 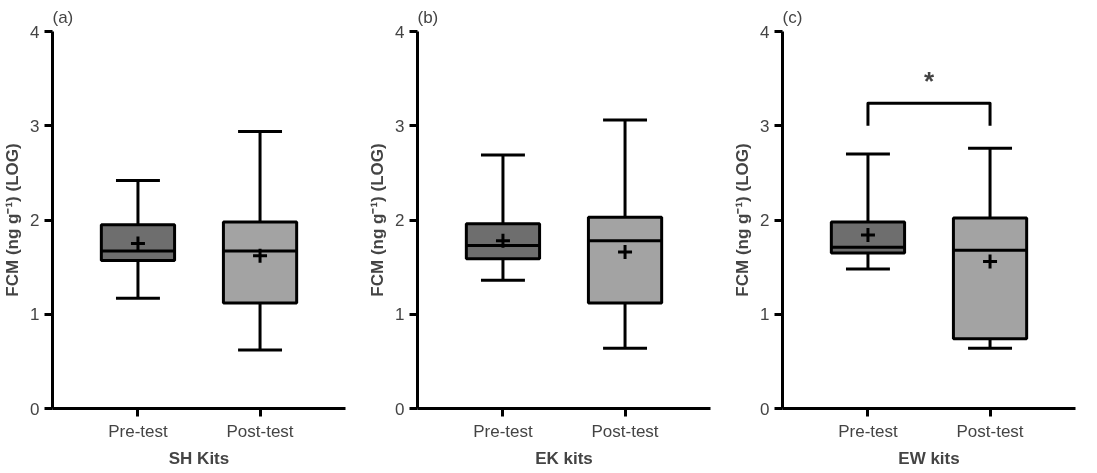 I want to click on chart-title: (b), so click(x=428, y=17).